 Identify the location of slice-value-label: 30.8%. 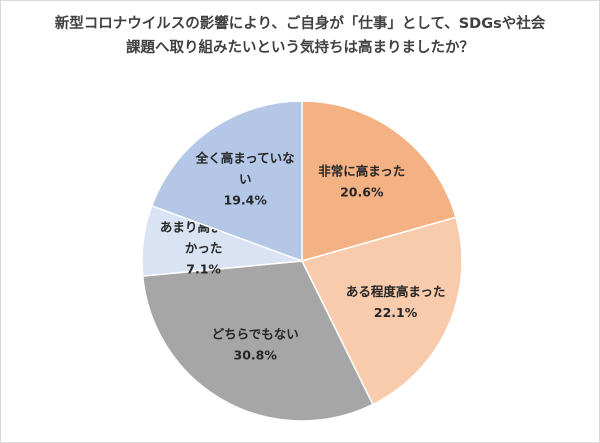
(256, 354).